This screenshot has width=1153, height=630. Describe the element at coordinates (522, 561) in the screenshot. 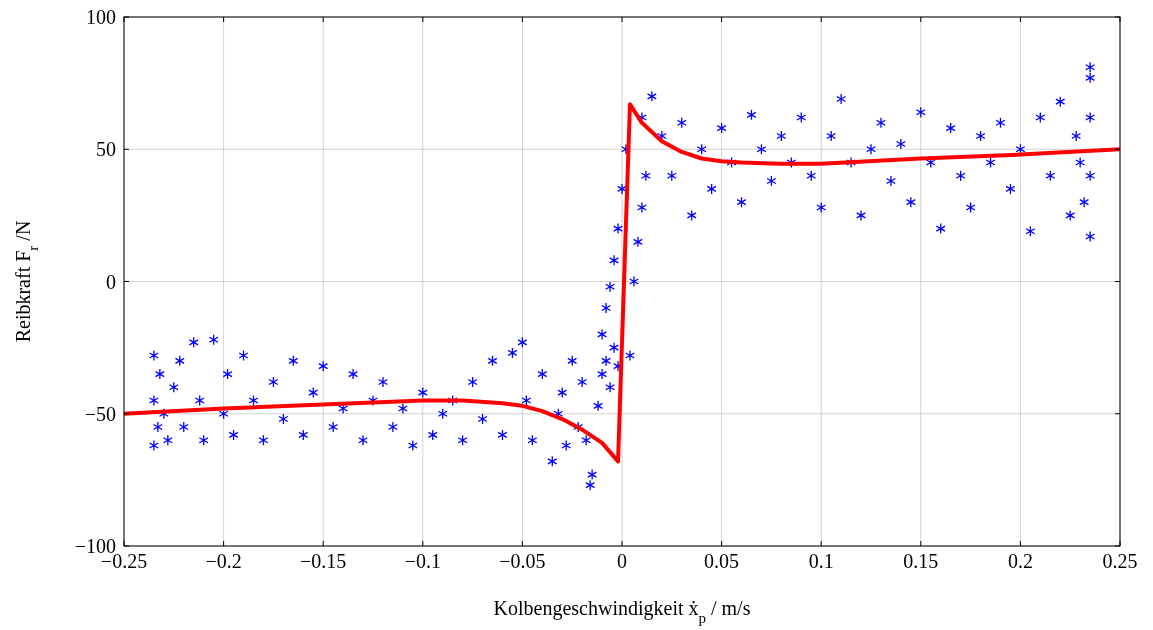

I see `x-tick-label: −0.05` at that location.